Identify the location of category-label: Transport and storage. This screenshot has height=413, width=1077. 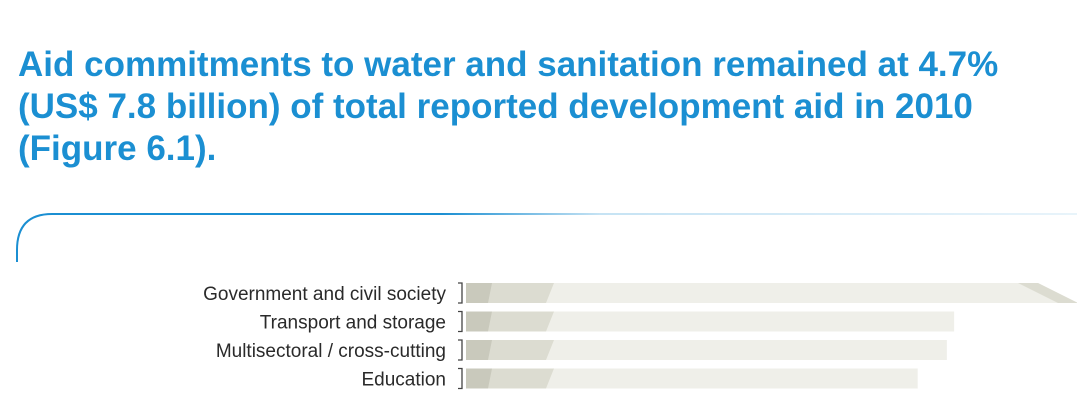
(353, 323).